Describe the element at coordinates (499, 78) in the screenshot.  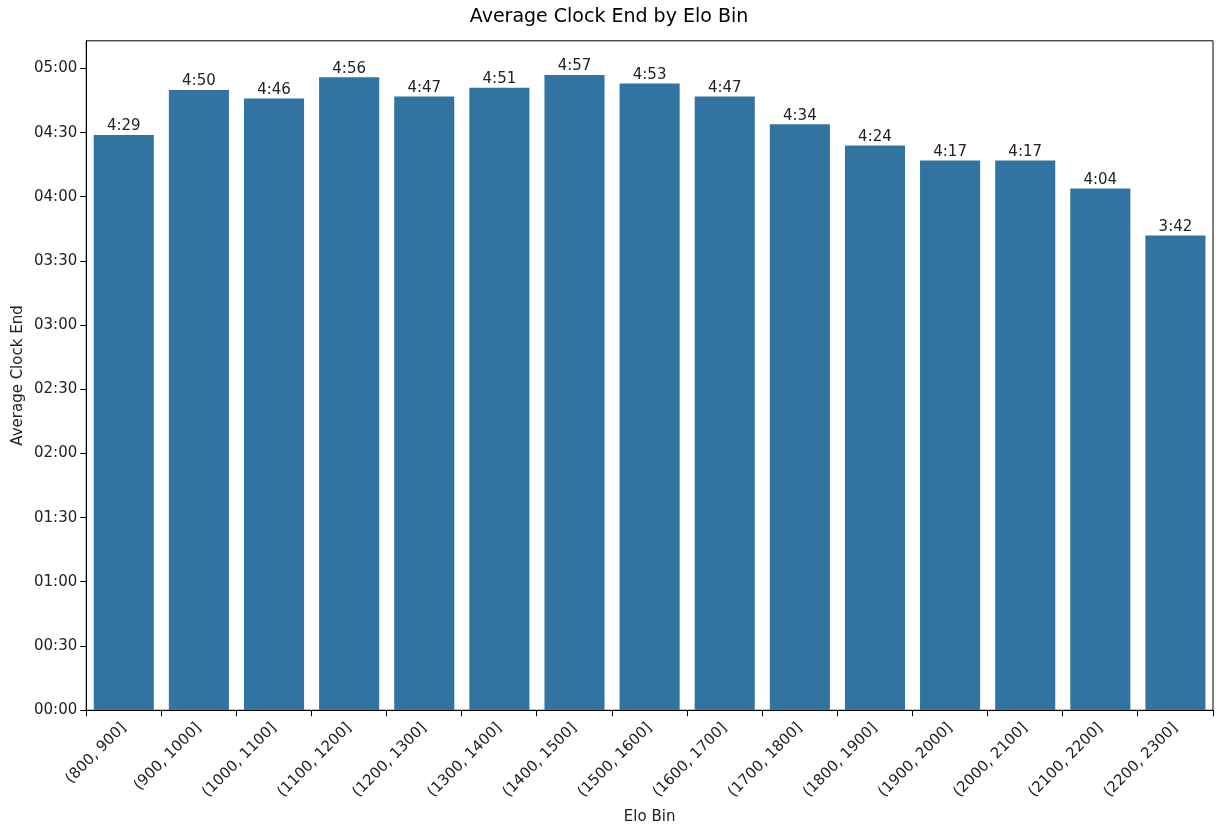
I see `data-label: 4:51` at that location.